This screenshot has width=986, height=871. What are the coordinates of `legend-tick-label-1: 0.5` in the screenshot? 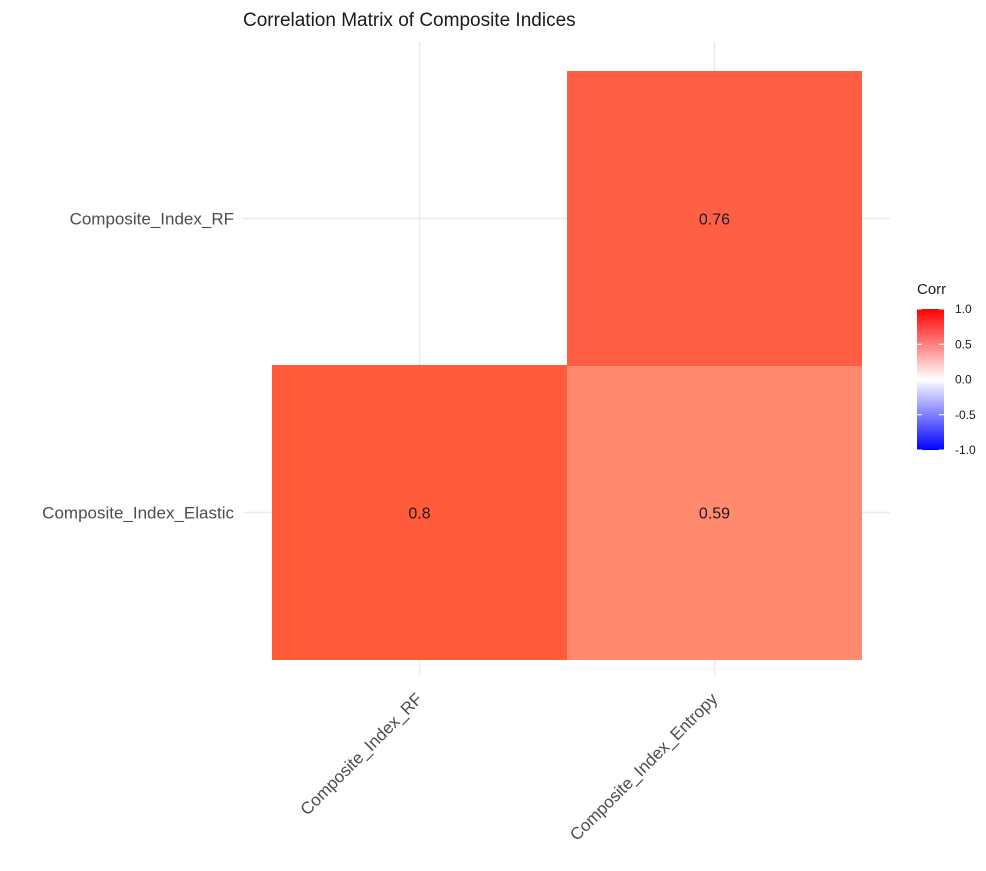 It's located at (963, 344).